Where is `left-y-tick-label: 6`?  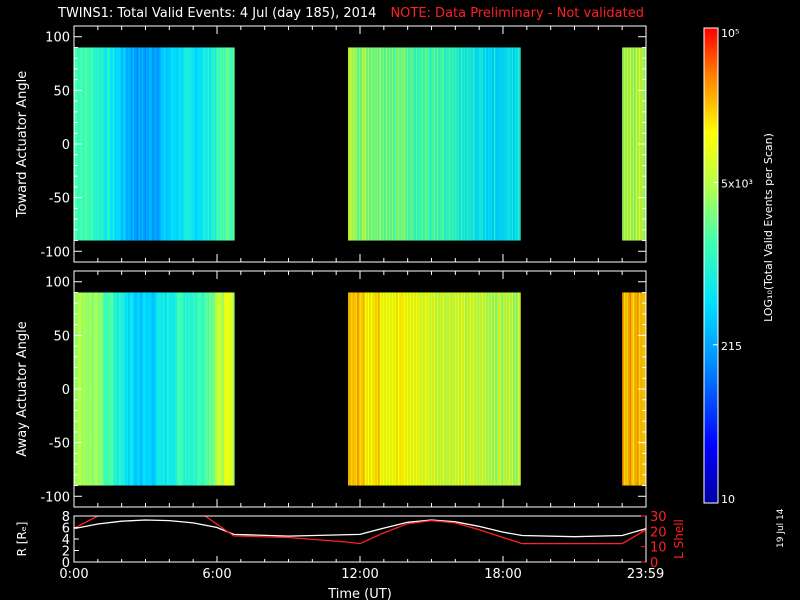
left-y-tick-label: 6 is located at coordinates (66, 529).